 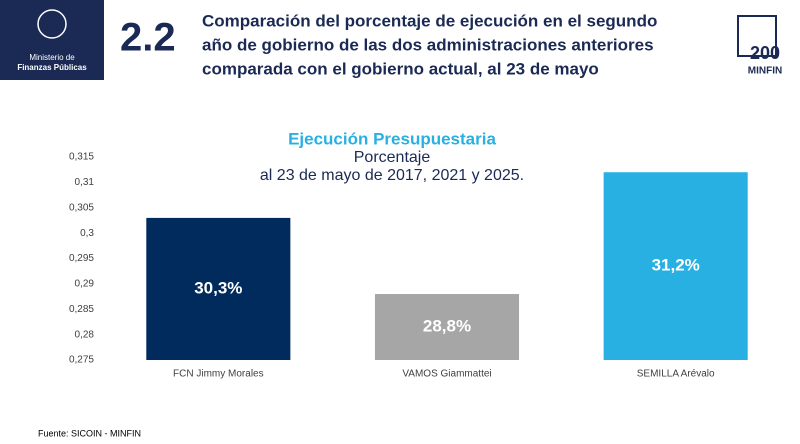 I want to click on data-label: 28,8%, so click(x=447, y=325).